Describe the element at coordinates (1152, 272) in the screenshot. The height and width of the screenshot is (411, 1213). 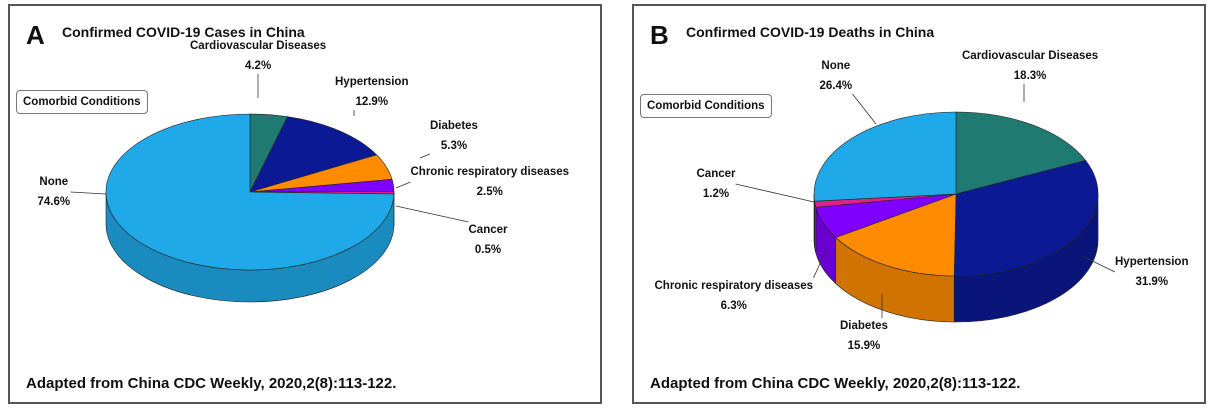
I see `label-hypertension: Hypertension 31.9%` at that location.